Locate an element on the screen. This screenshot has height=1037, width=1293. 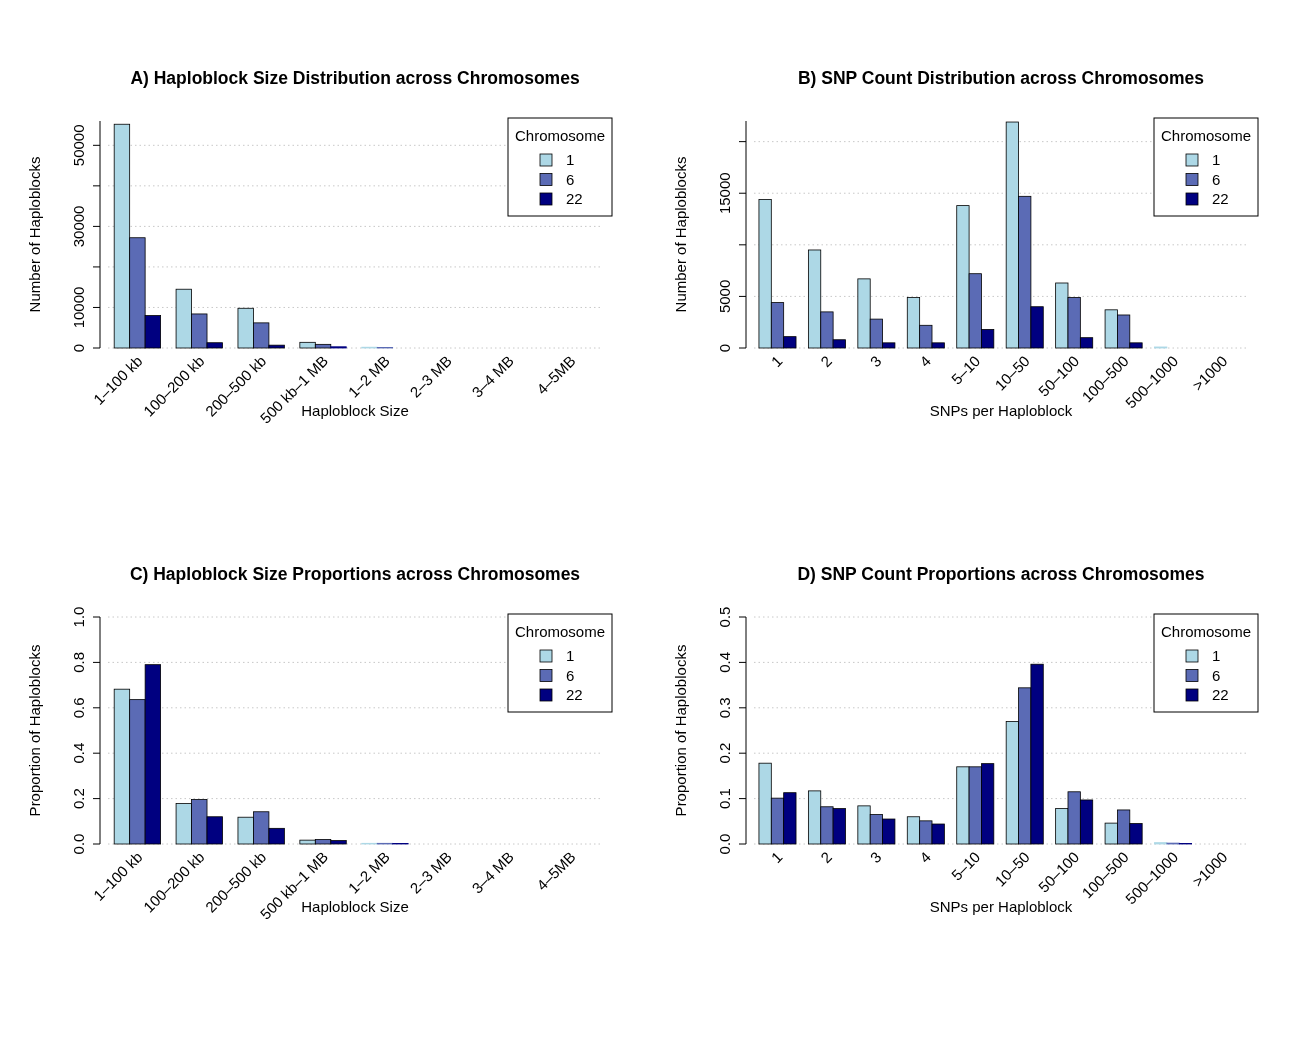
y-tick-label: 0.8 is located at coordinates (78, 662).